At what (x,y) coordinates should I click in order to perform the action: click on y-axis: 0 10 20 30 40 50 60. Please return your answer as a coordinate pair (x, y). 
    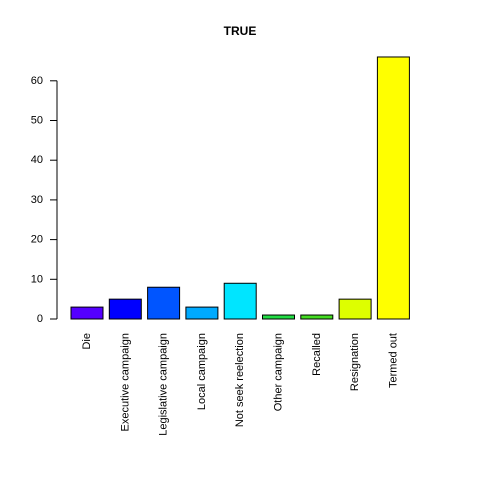
    Looking at the image, I should click on (44, 200).